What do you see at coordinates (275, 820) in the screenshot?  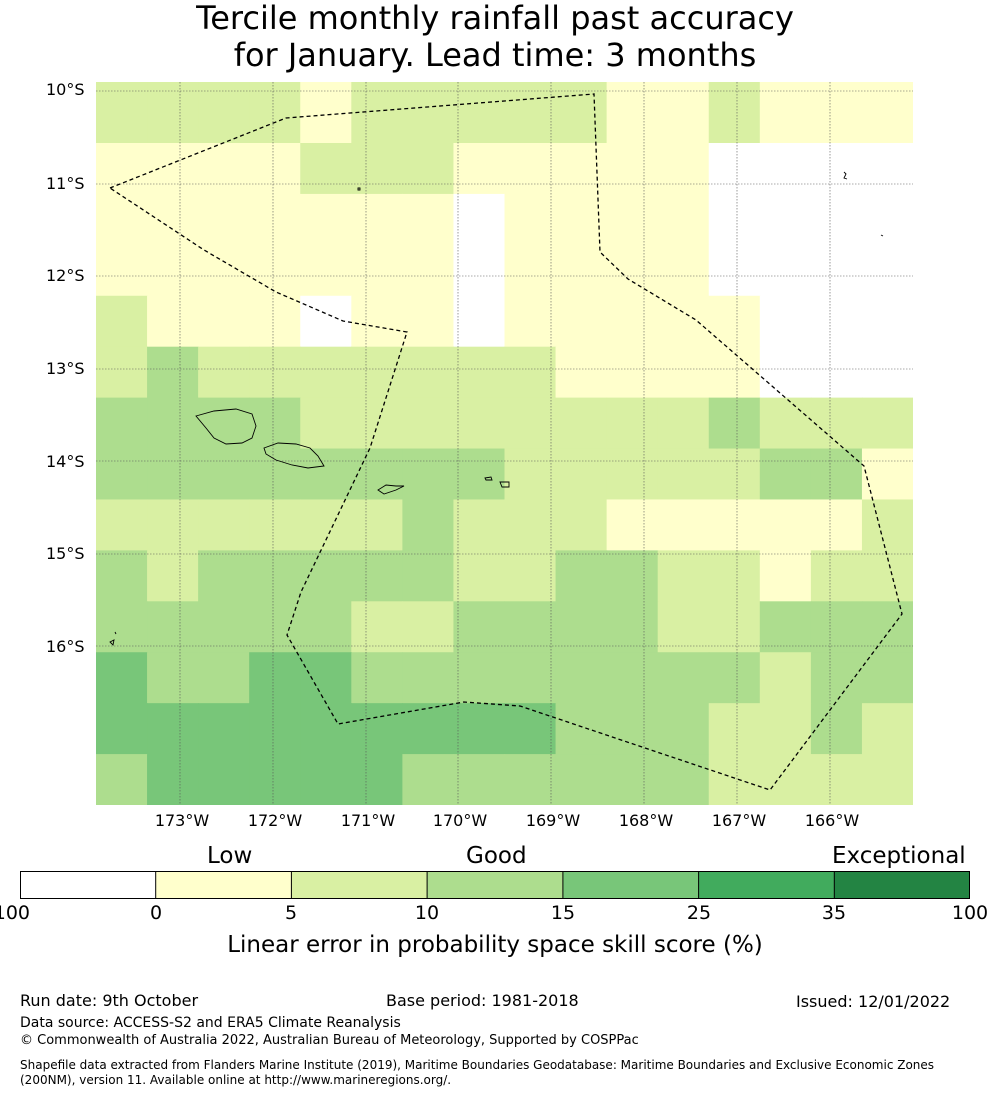 I see `lon-label-172w: 172°W` at bounding box center [275, 820].